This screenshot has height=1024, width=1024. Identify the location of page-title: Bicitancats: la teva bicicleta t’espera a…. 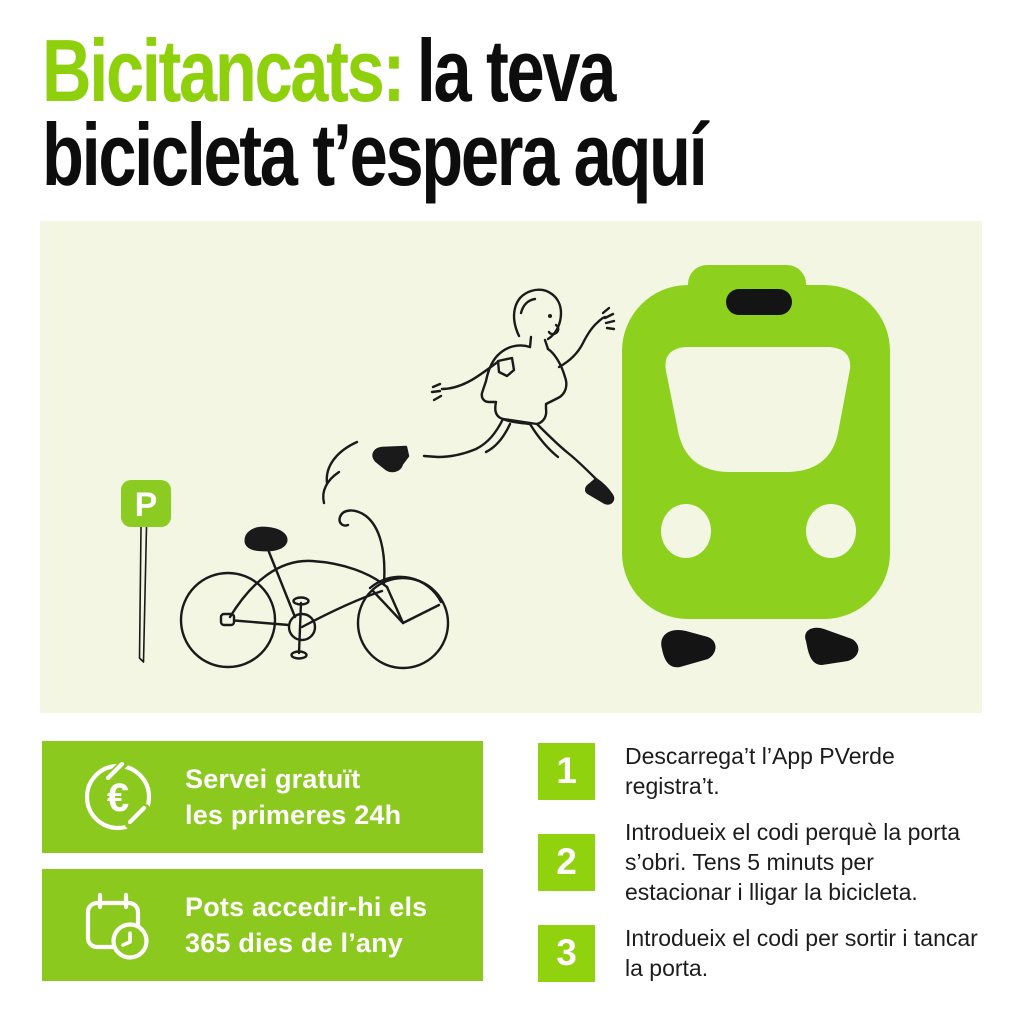
(467, 115).